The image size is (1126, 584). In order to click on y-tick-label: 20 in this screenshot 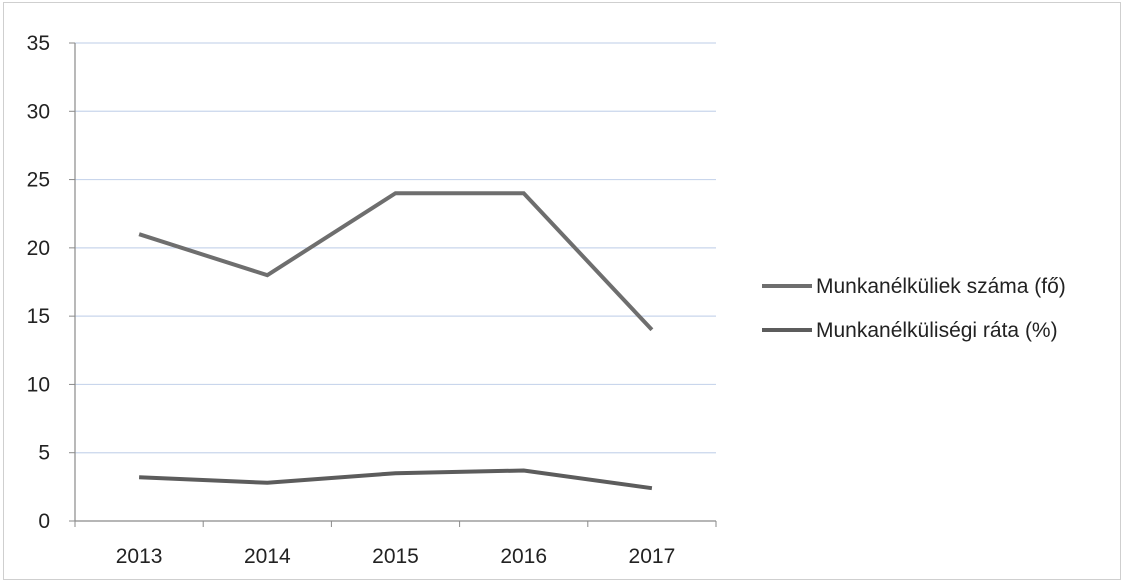, I will do `click(38, 248)`.